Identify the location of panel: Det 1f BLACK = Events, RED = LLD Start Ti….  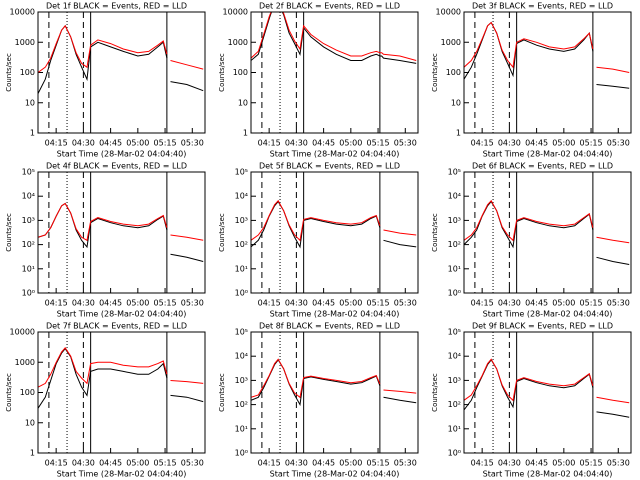
(105, 80).